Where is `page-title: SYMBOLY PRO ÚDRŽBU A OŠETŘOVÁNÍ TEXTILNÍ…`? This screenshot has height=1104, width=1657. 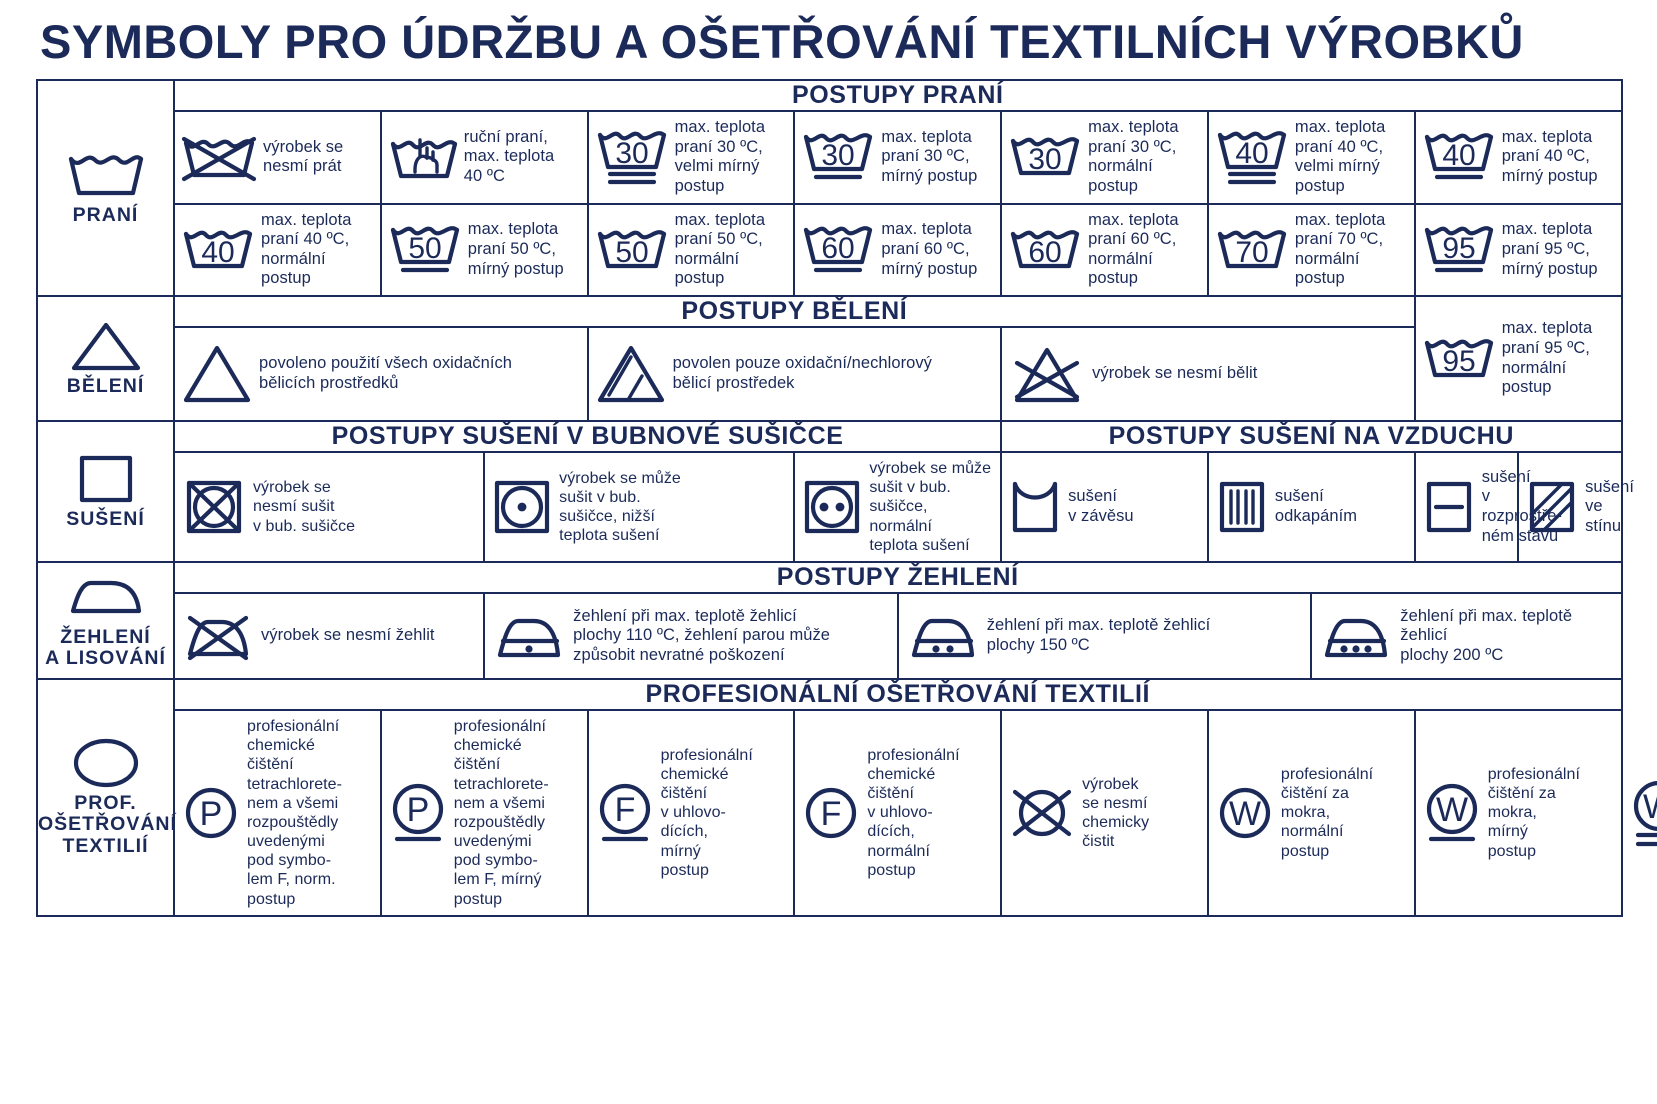
page-title: SYMBOLY PRO ÚDRŽBU A OŠETŘOVÁNÍ TEXTILNÍ… is located at coordinates (782, 41).